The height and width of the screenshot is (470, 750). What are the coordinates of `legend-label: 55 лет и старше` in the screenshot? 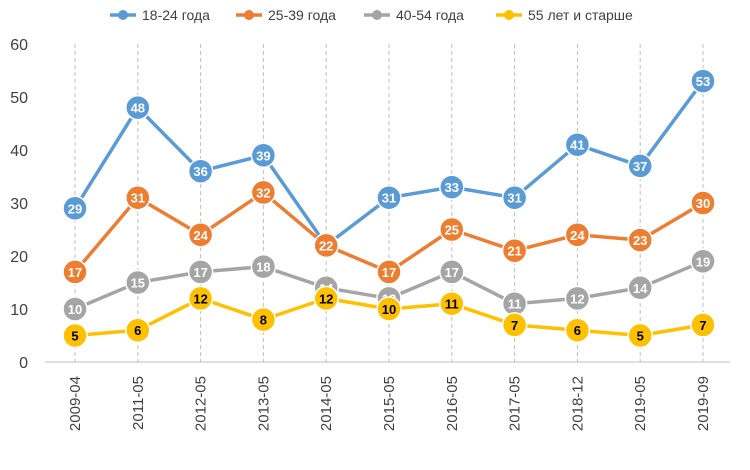 It's located at (580, 15).